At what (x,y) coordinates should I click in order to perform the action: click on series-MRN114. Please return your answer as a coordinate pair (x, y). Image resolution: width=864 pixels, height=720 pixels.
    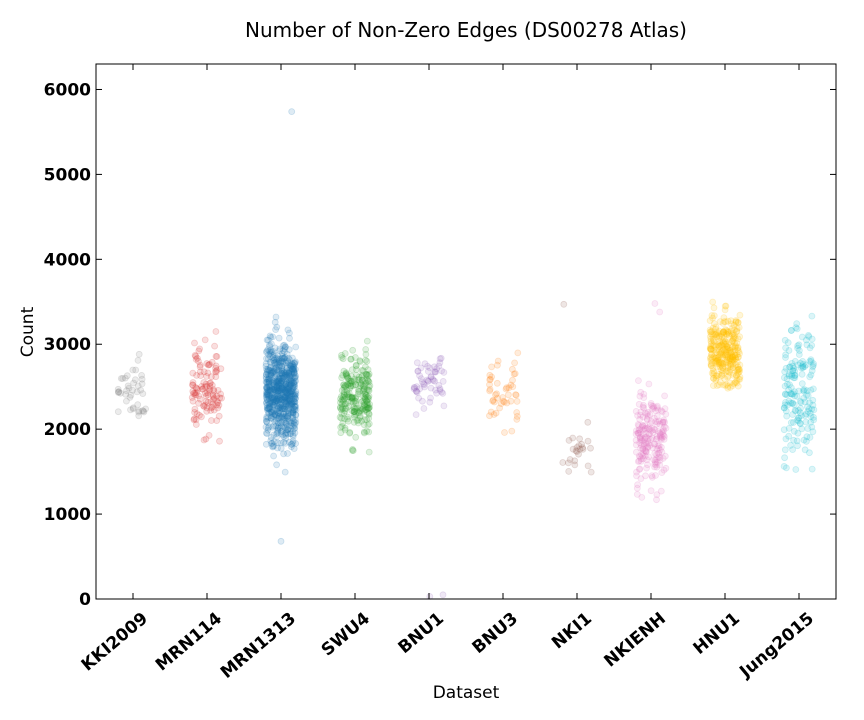
    Looking at the image, I should click on (206, 386).